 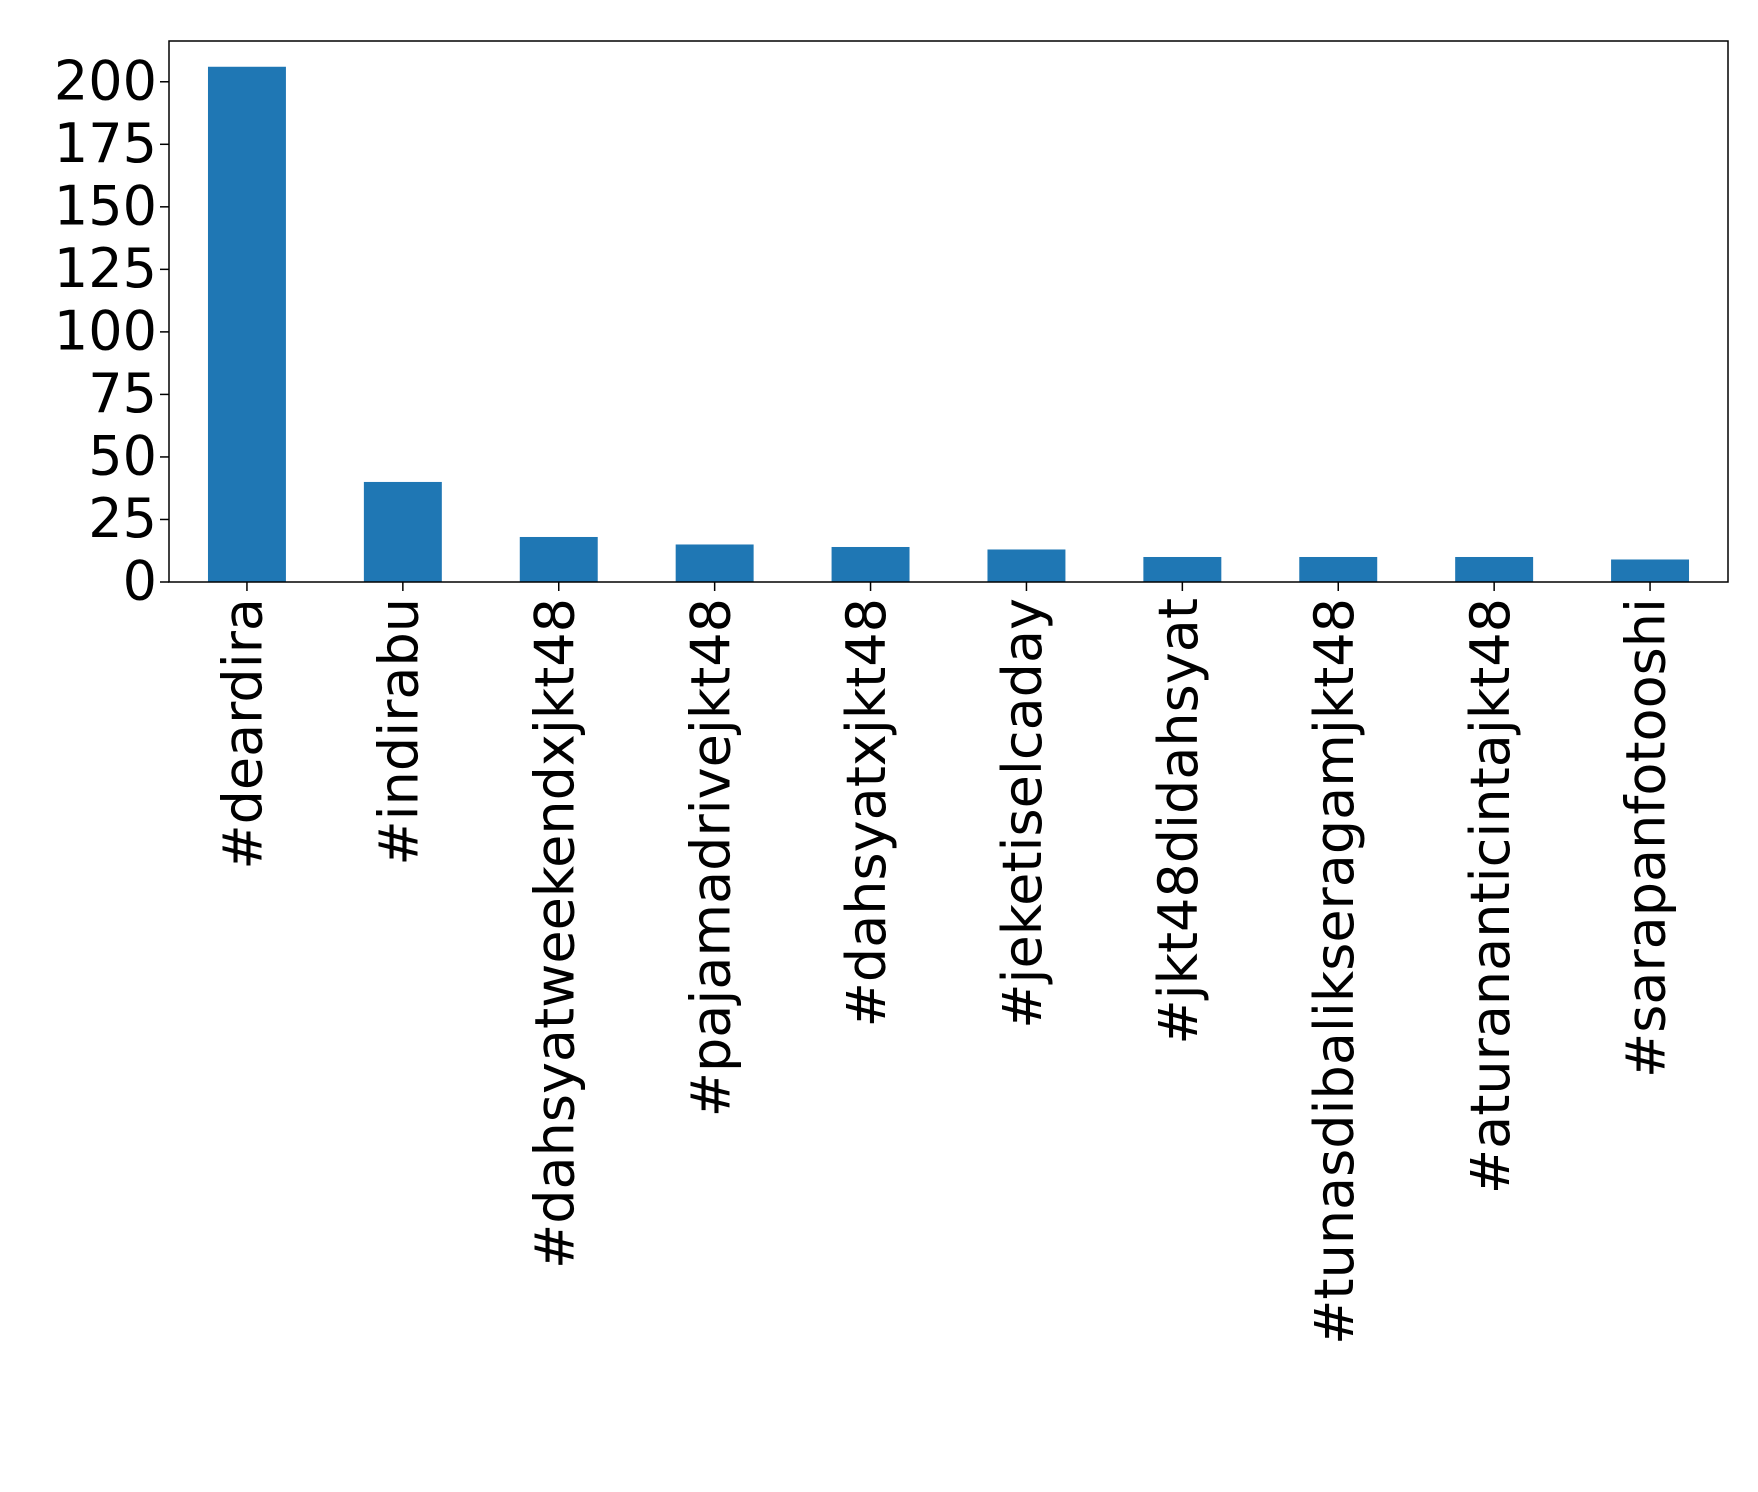 What do you see at coordinates (122, 393) in the screenshot?
I see `y-tick-label: 75` at bounding box center [122, 393].